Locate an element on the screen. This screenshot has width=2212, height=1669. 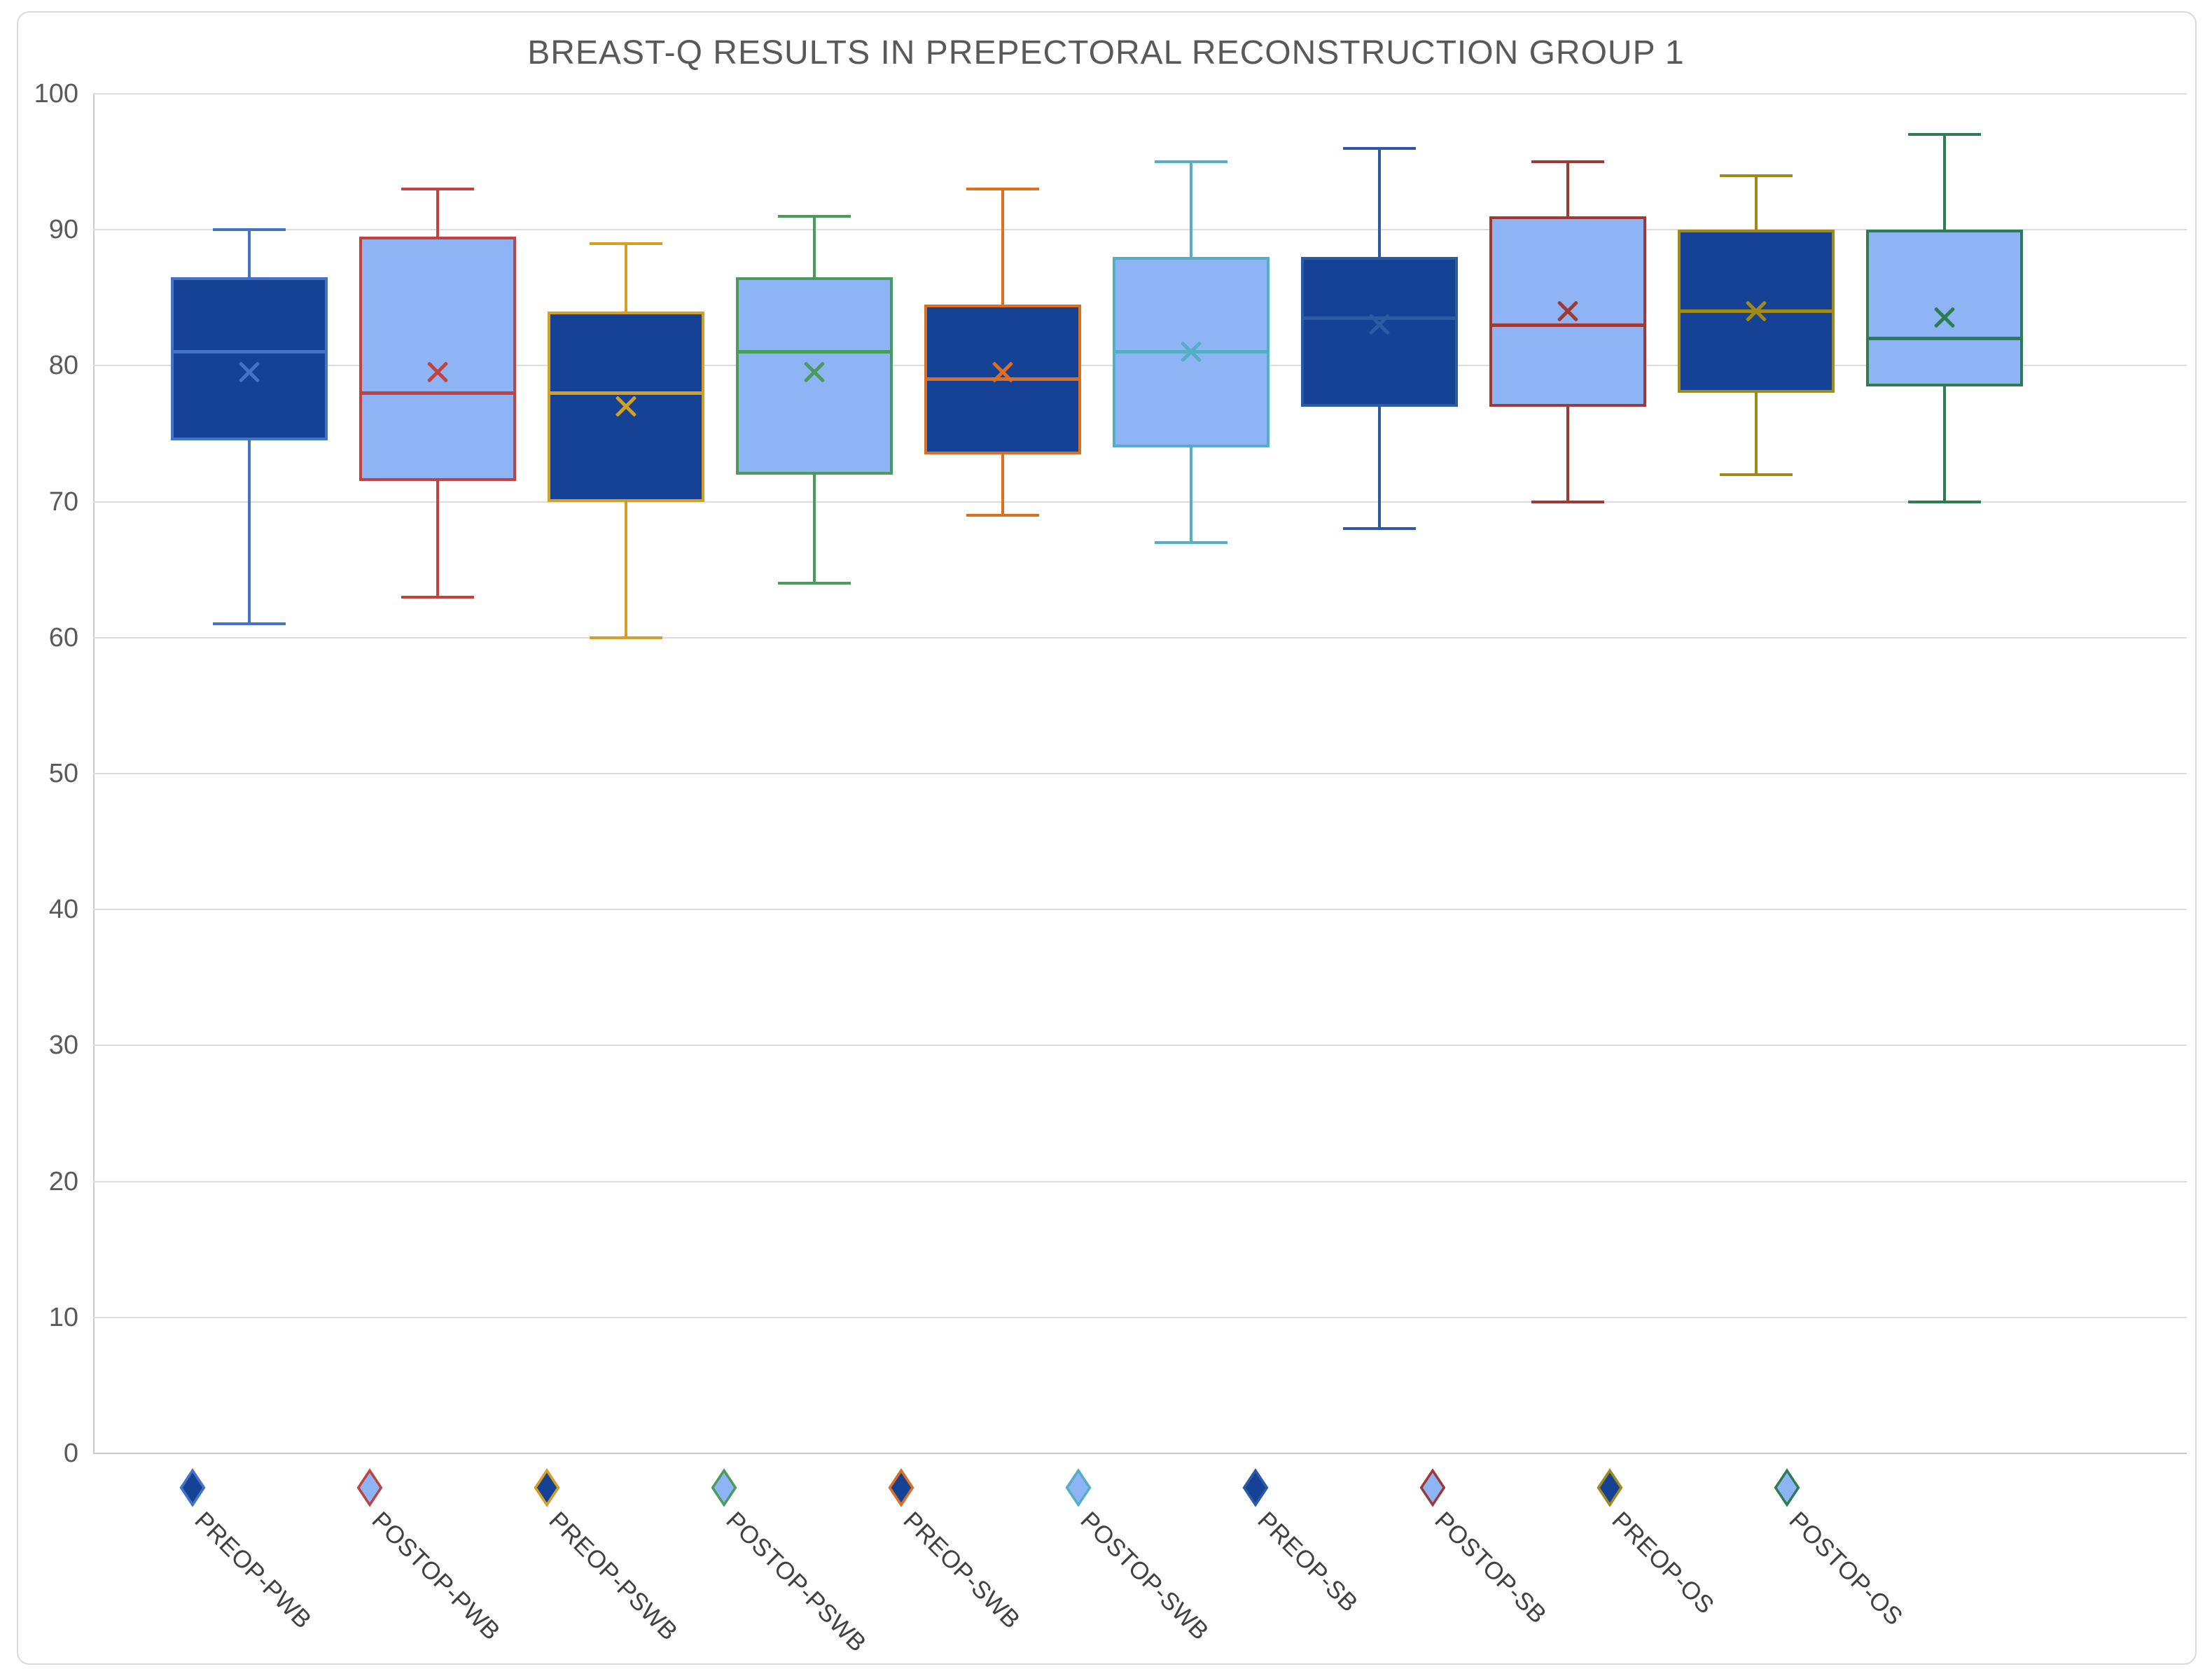
legend-item-label: POSTOP-SWB is located at coordinates (1144, 1576).